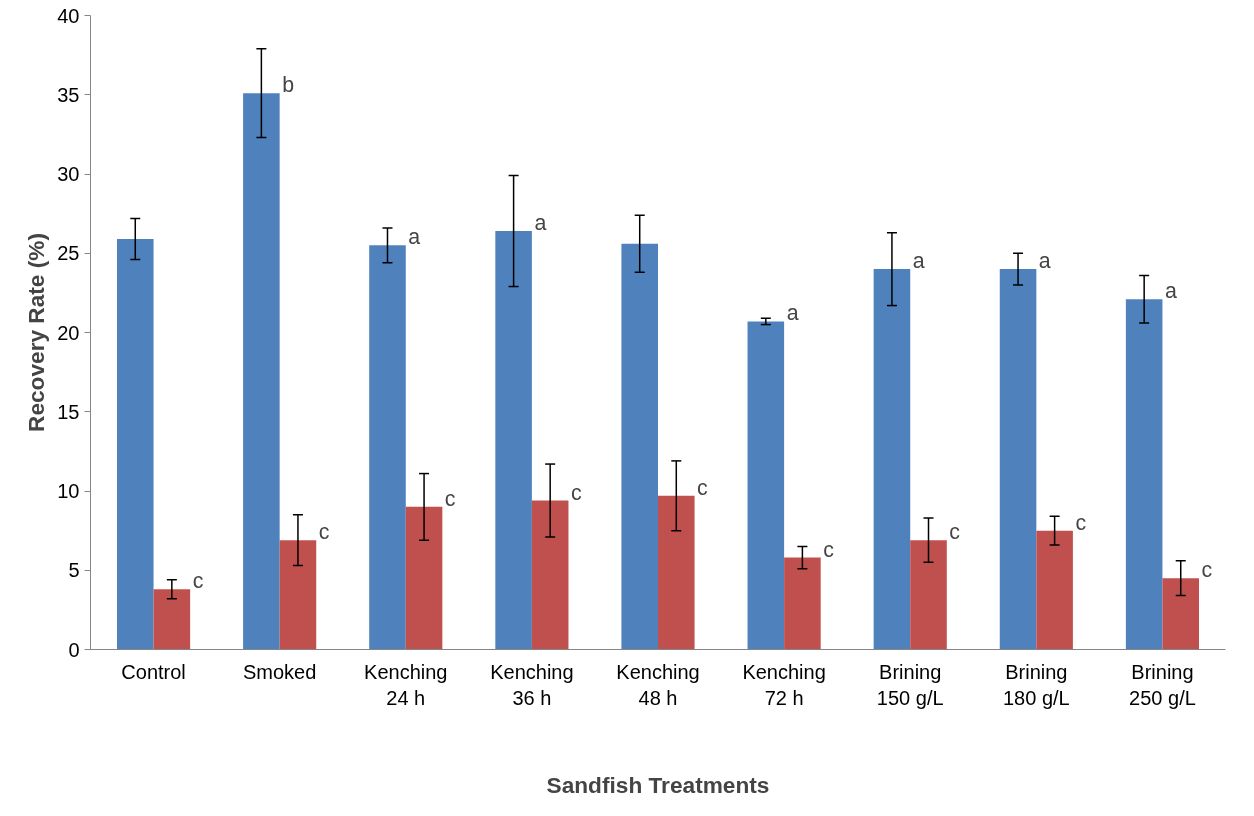 The image size is (1254, 816). I want to click on y-tick-label: 35, so click(68, 94).